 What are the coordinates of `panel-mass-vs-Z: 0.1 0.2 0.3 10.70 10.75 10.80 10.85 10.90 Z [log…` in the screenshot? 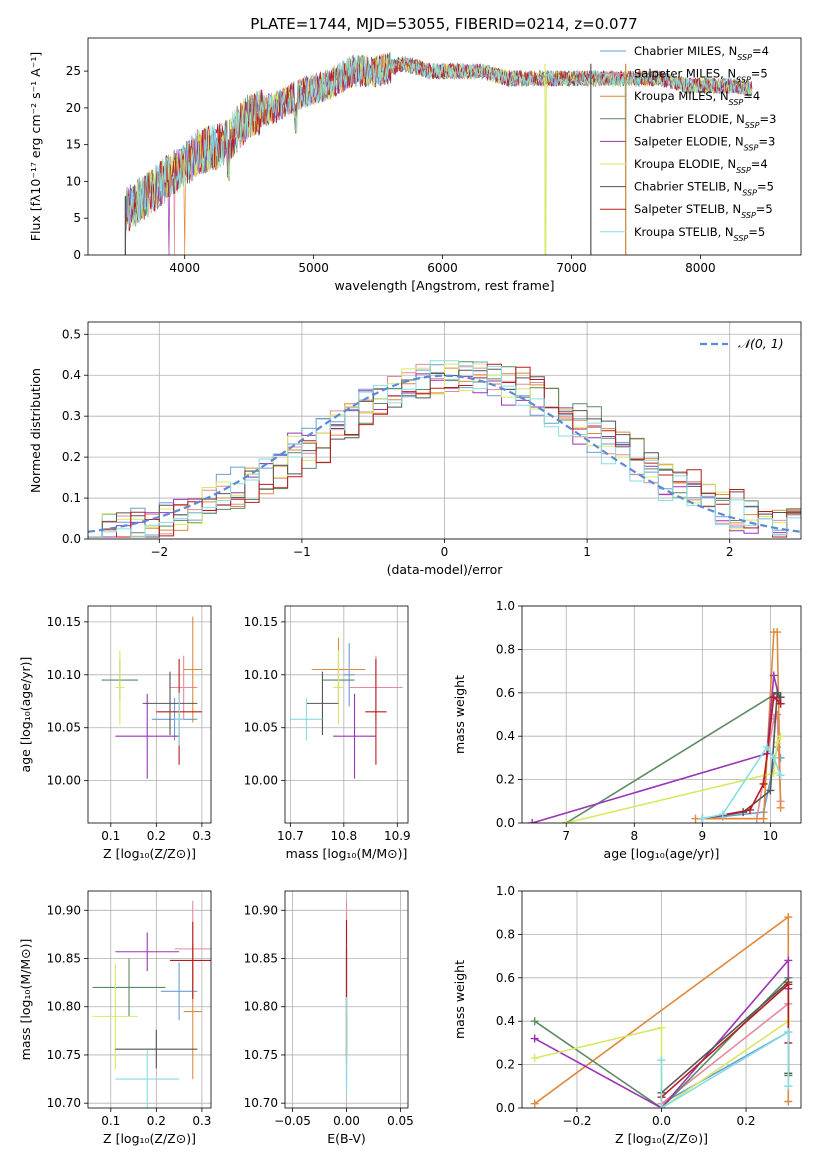 It's located at (115, 1018).